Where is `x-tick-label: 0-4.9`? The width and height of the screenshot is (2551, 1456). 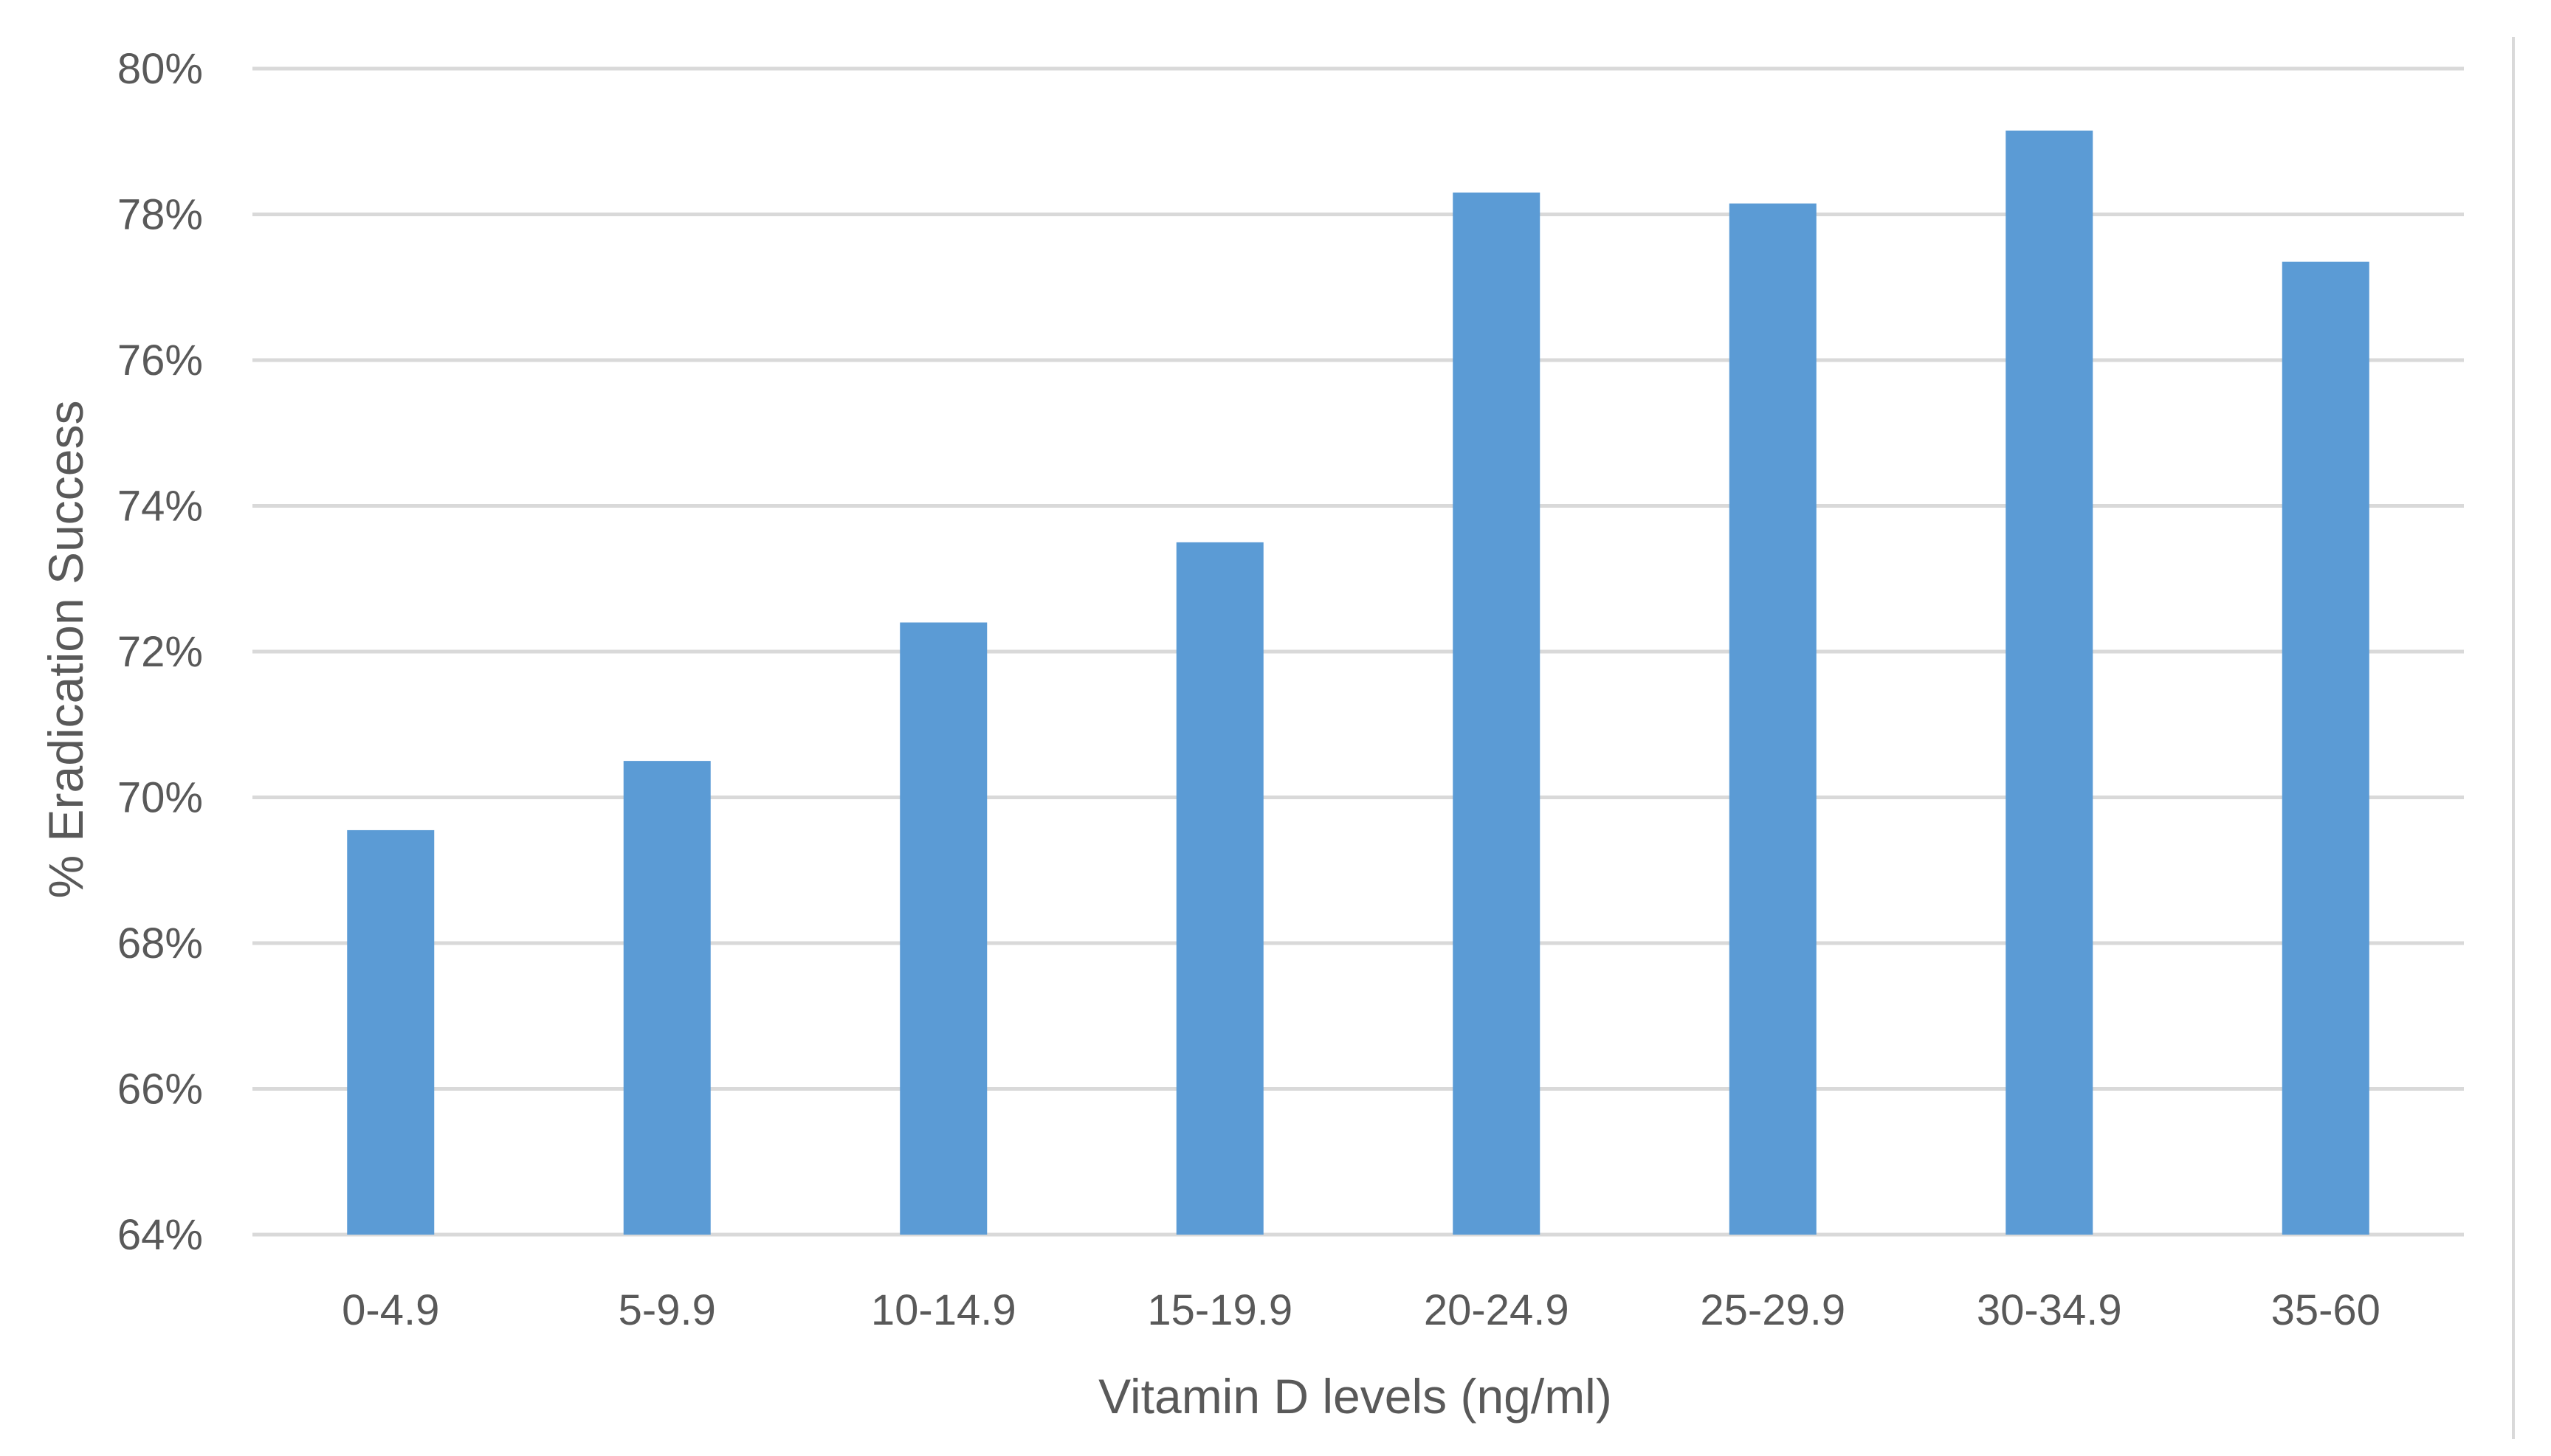
x-tick-label: 0-4.9 is located at coordinates (390, 1310).